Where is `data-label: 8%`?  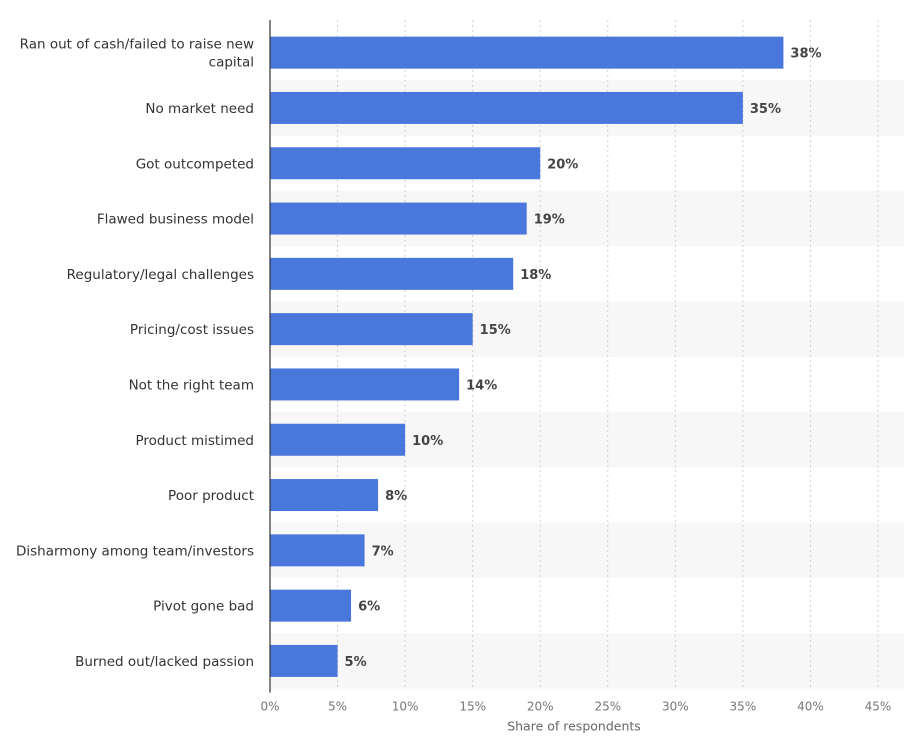
data-label: 8% is located at coordinates (396, 496).